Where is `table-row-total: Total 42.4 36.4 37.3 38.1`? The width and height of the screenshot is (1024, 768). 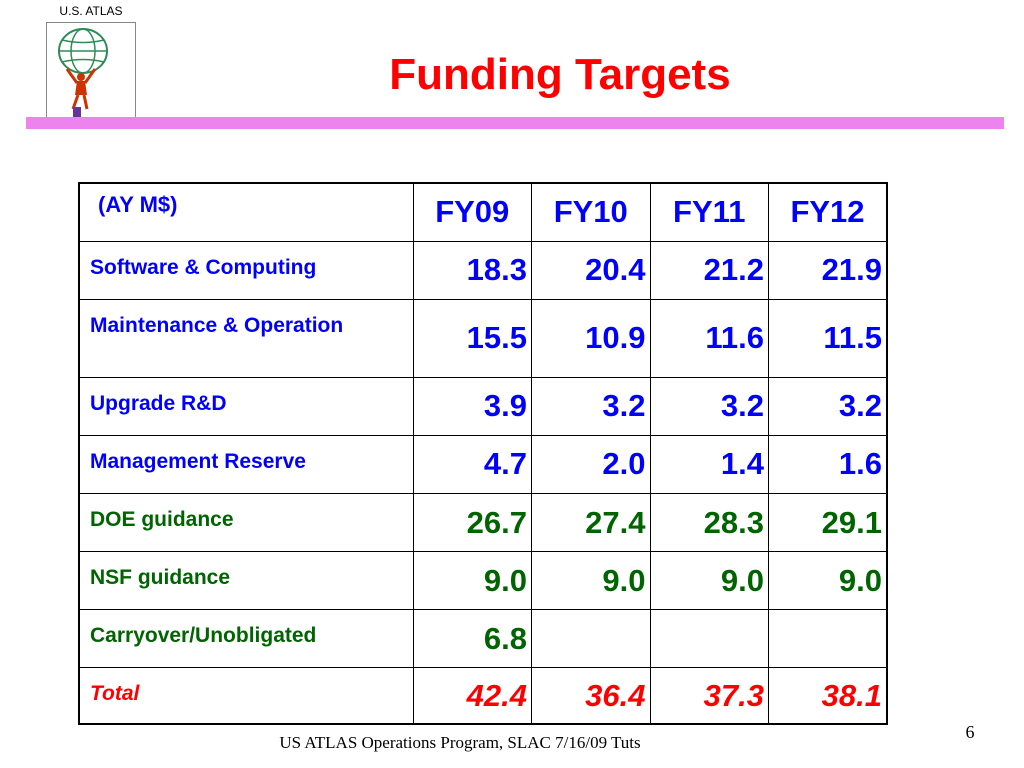 table-row-total: Total 42.4 36.4 37.3 38.1 is located at coordinates (483, 696).